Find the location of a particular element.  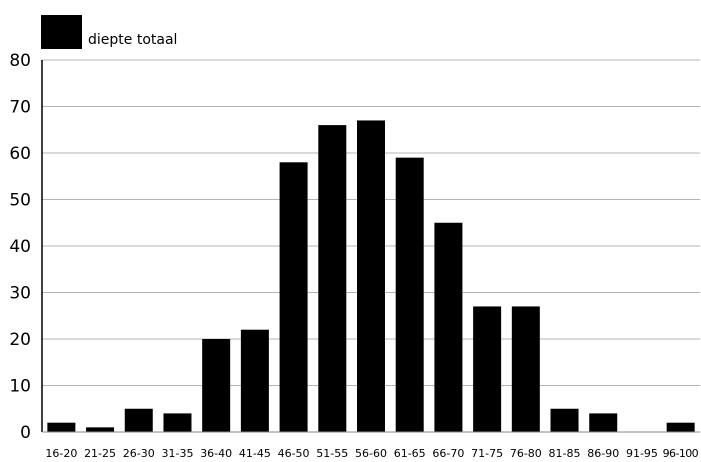

x-tick-label: 26-30 is located at coordinates (139, 453).